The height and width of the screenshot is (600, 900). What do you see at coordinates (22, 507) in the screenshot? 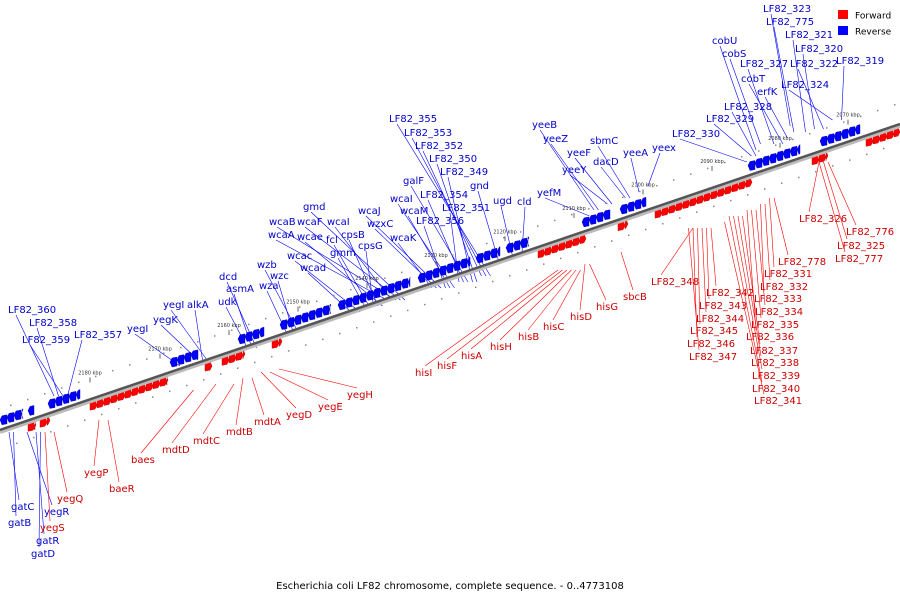
I see `reverse-gene-label: gatC` at bounding box center [22, 507].